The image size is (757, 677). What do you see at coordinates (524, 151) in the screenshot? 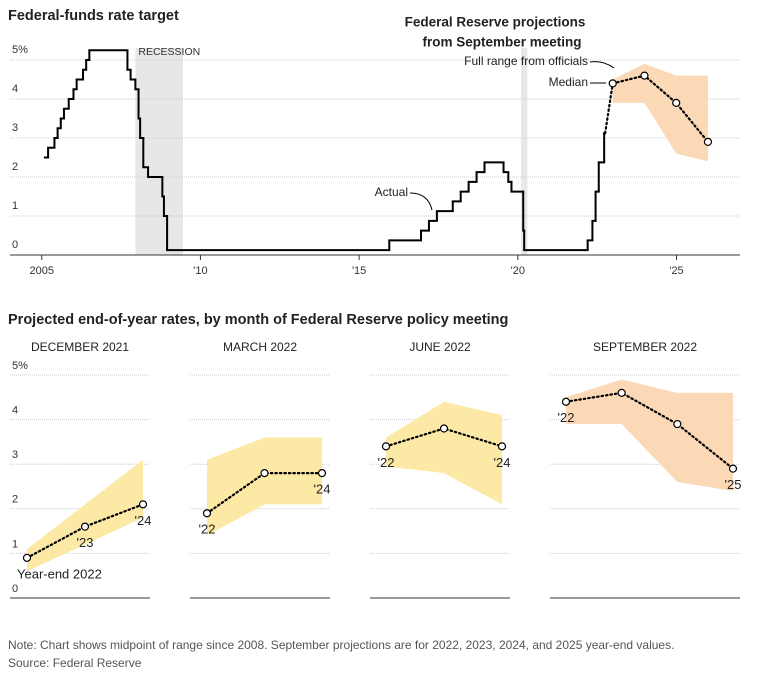
I see `recession-band` at bounding box center [524, 151].